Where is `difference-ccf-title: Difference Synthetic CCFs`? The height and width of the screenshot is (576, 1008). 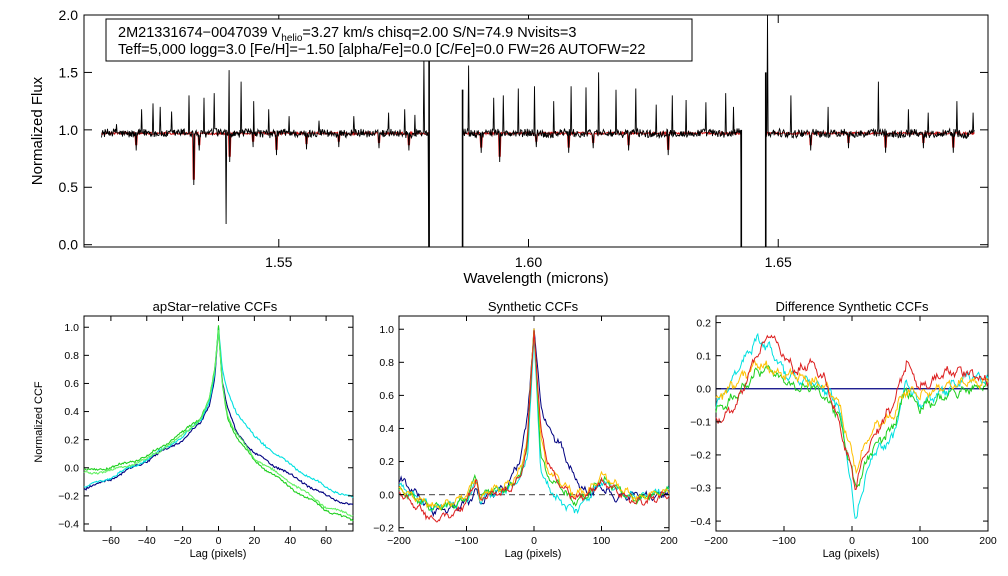
difference-ccf-title: Difference Synthetic CCFs is located at coordinates (852, 306).